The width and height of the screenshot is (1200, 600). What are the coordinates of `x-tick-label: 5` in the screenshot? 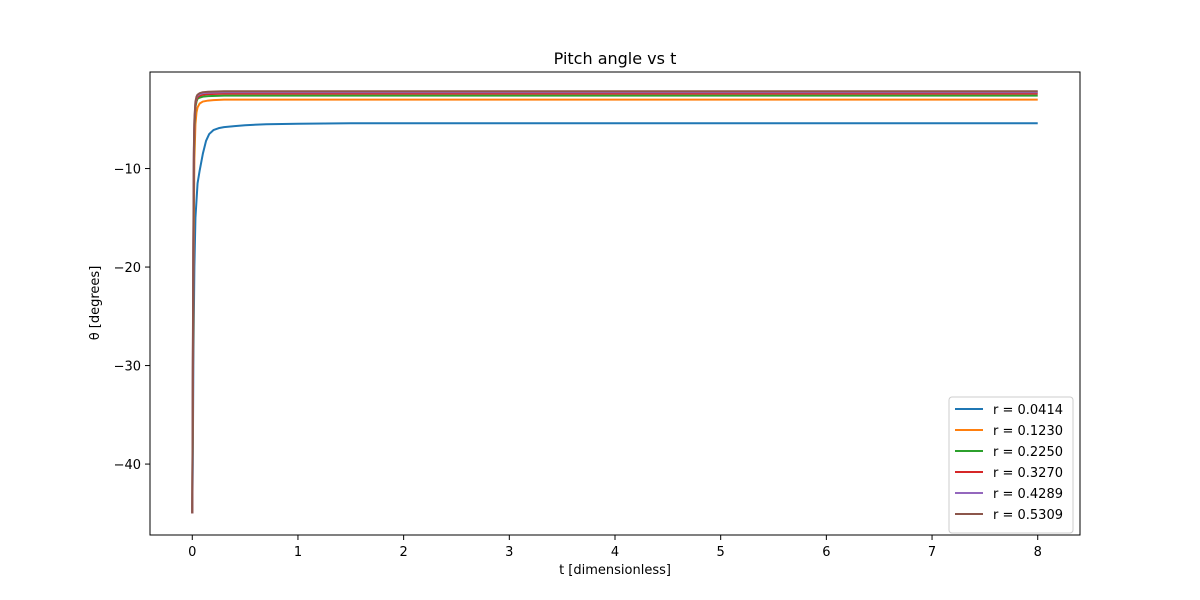 It's located at (721, 552).